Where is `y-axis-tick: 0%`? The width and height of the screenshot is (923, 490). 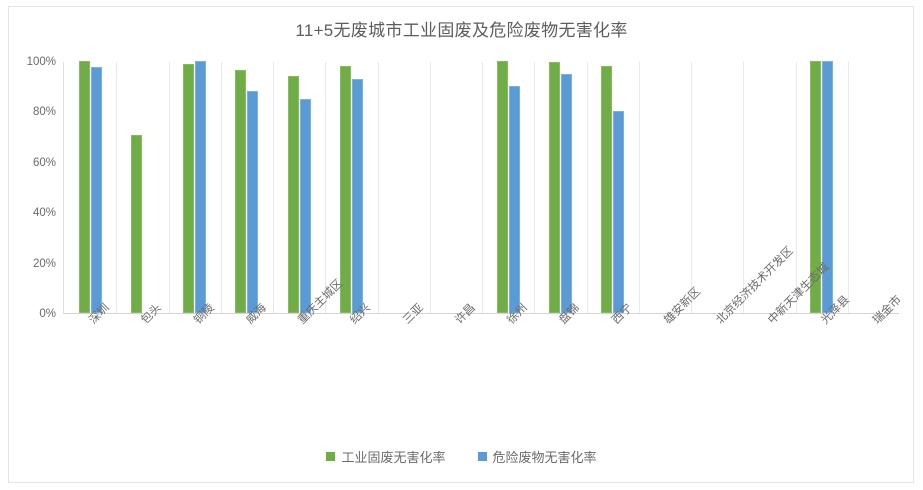 y-axis-tick: 0% is located at coordinates (47, 314).